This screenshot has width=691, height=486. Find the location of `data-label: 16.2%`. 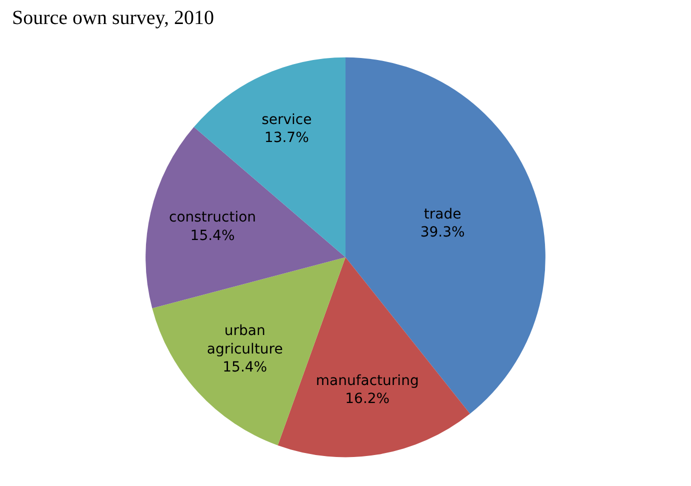

data-label: 16.2% is located at coordinates (367, 399).